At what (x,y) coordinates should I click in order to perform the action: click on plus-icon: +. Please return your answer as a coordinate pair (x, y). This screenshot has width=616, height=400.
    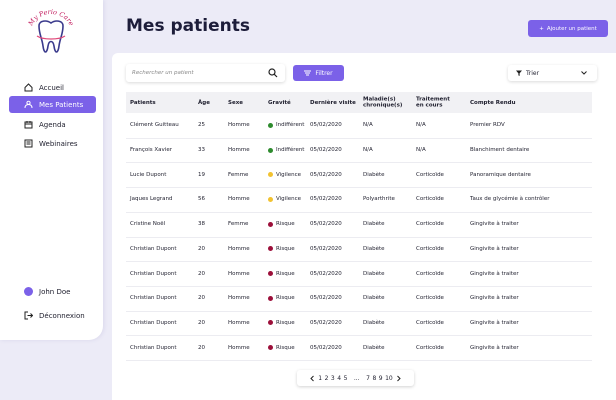
    Looking at the image, I should click on (541, 28).